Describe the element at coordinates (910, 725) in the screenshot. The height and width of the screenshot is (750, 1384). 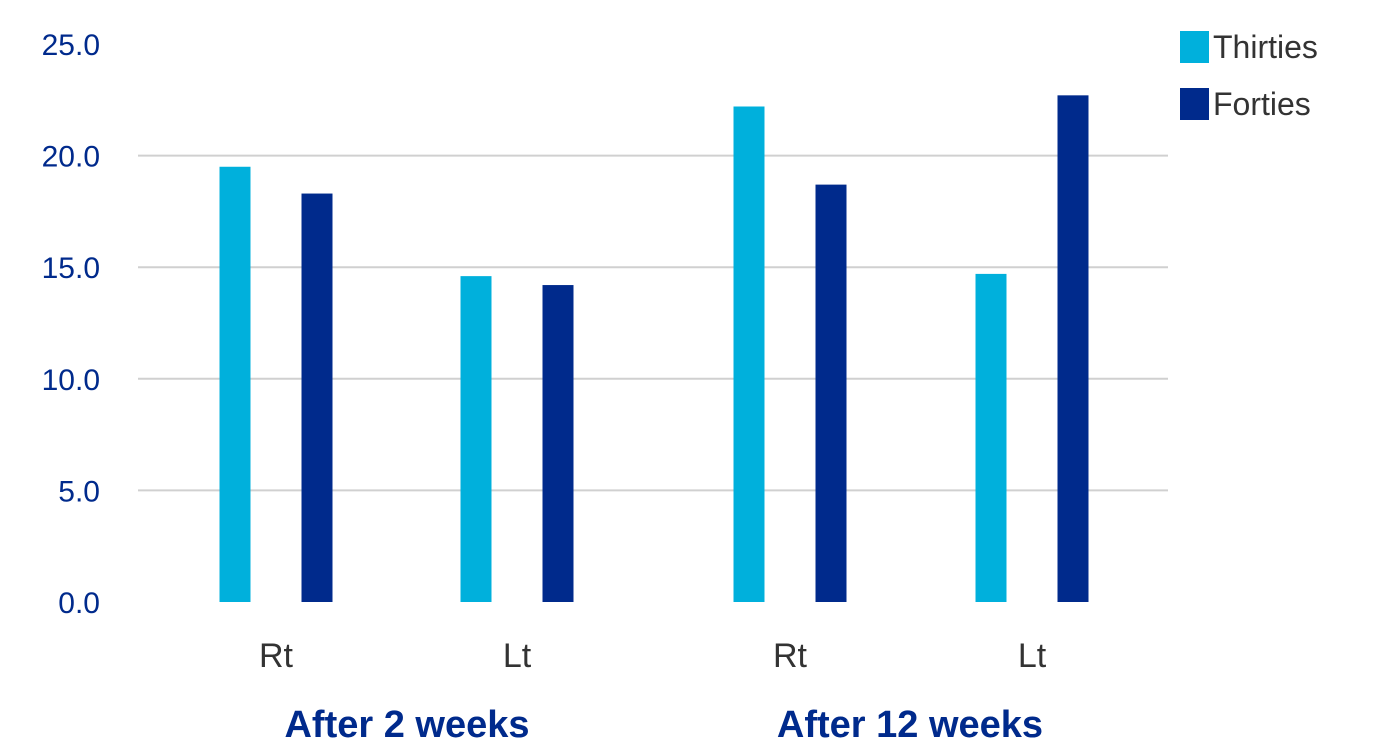
I see `group-label: After 12 weeks` at that location.